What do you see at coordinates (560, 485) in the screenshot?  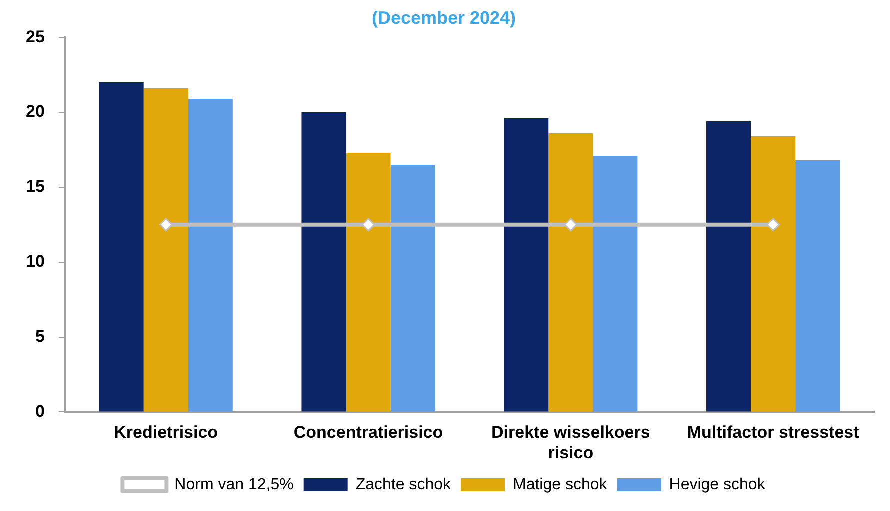 I see `legend-label: Matige schok` at bounding box center [560, 485].